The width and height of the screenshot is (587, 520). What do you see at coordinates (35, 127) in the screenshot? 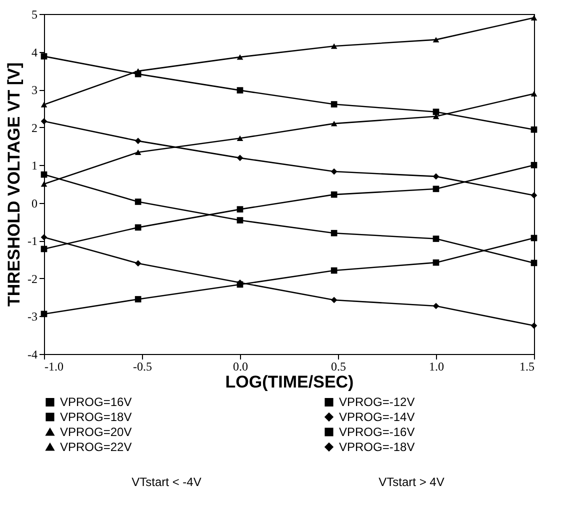
I see `y-tick-label: 2` at bounding box center [35, 127].